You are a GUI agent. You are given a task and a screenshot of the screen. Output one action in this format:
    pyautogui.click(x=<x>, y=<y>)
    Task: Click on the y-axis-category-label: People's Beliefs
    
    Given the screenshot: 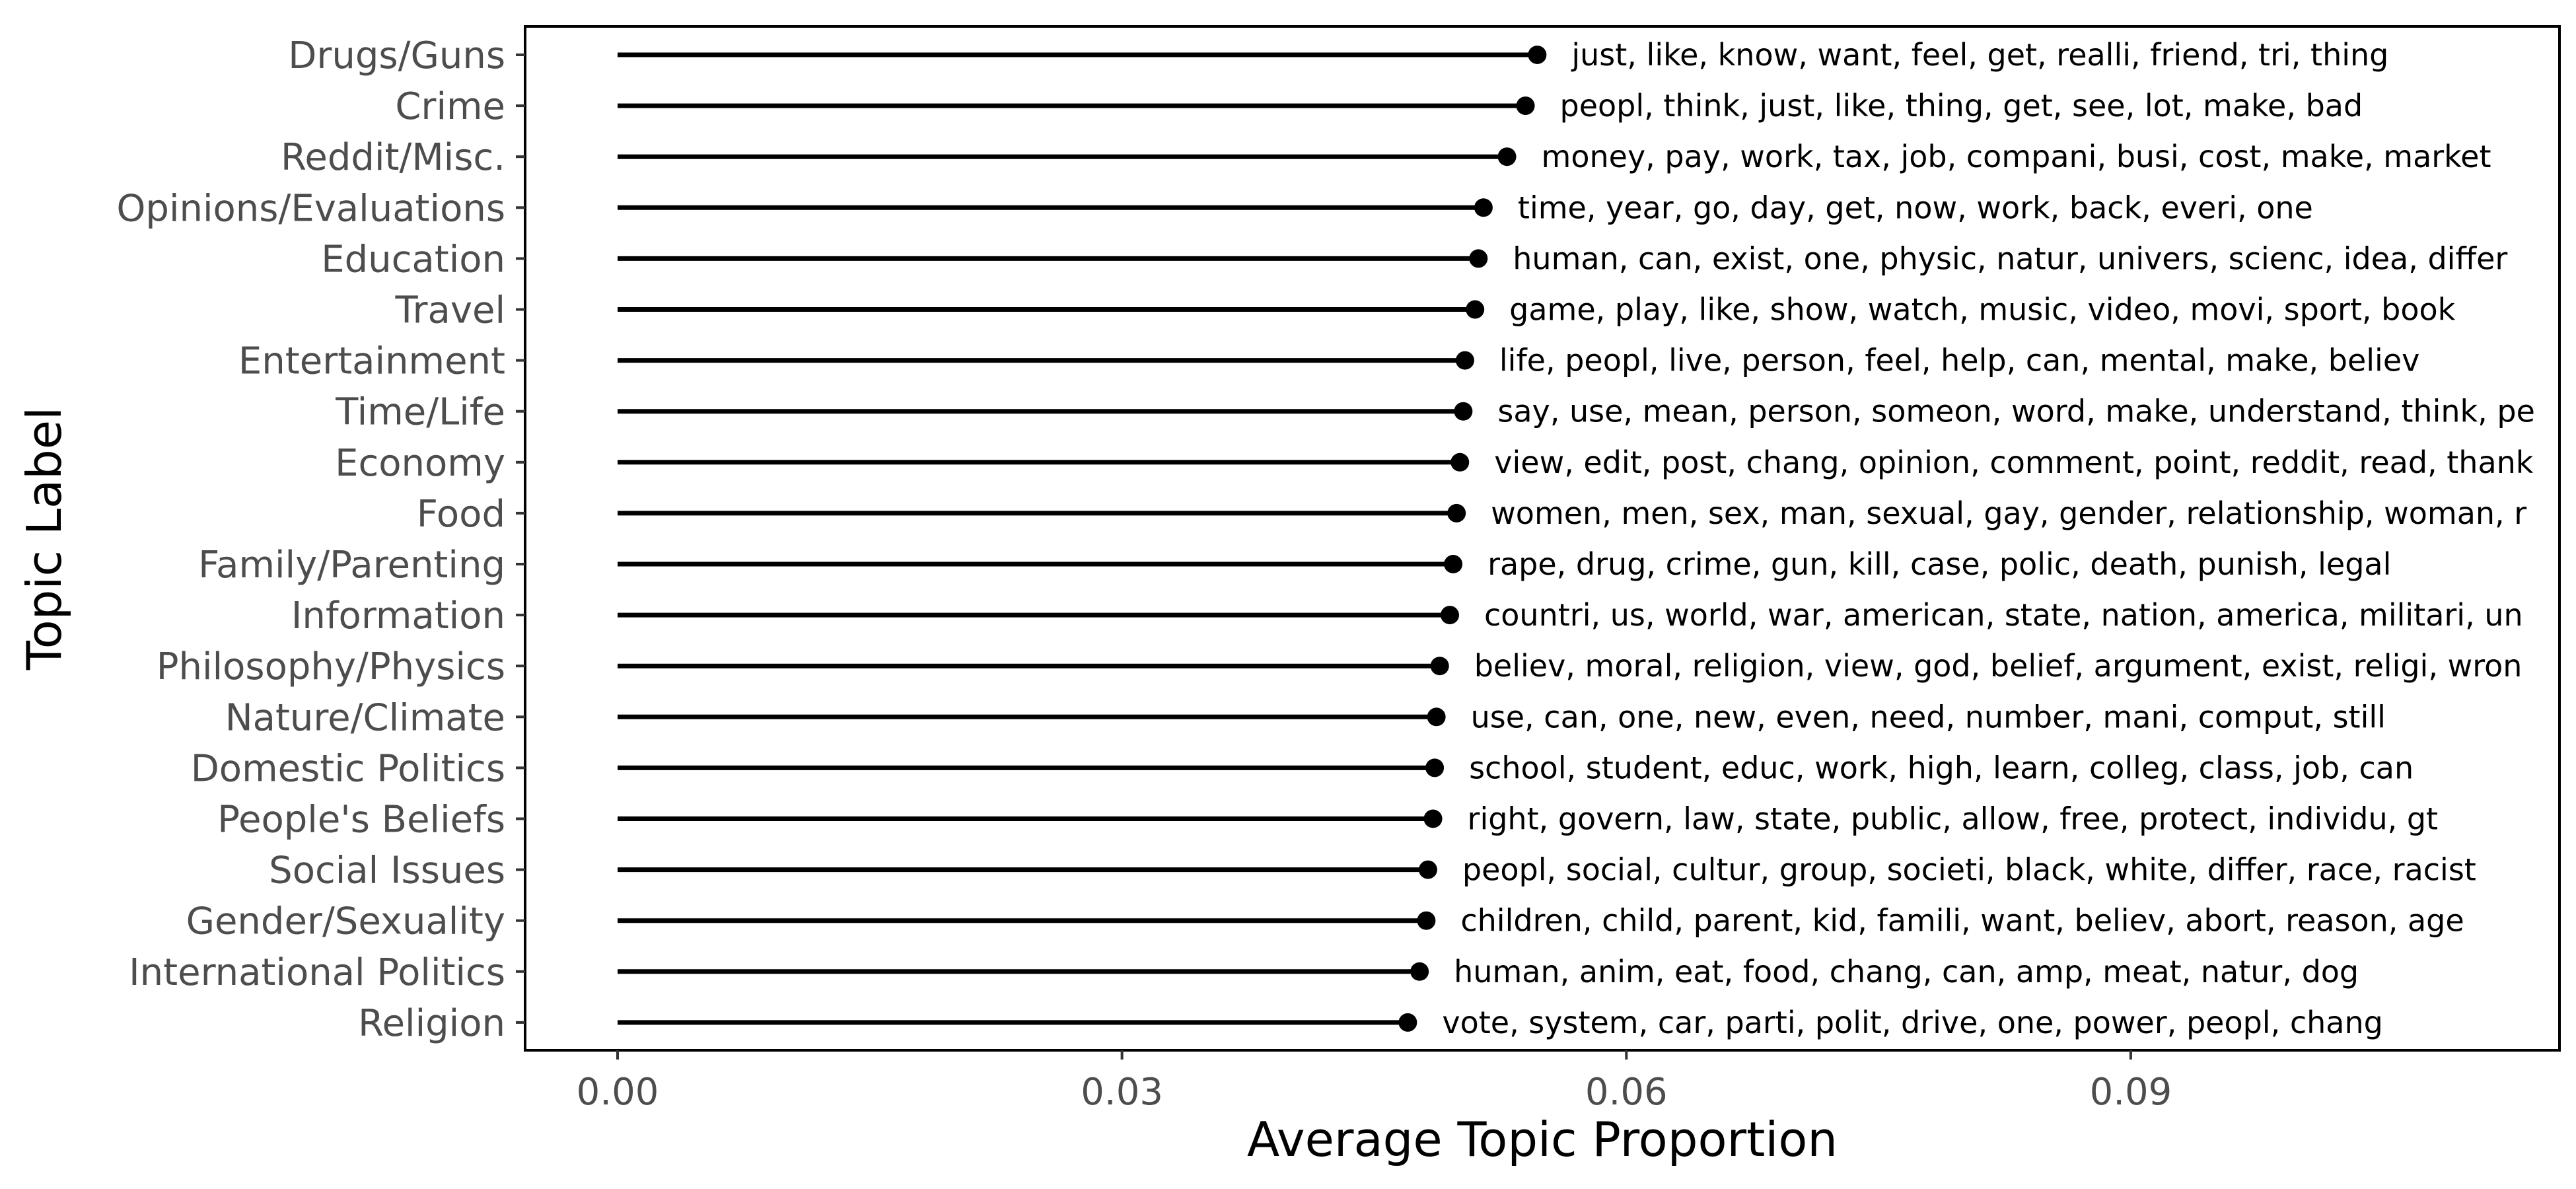 What is the action you would take?
    pyautogui.click(x=361, y=820)
    